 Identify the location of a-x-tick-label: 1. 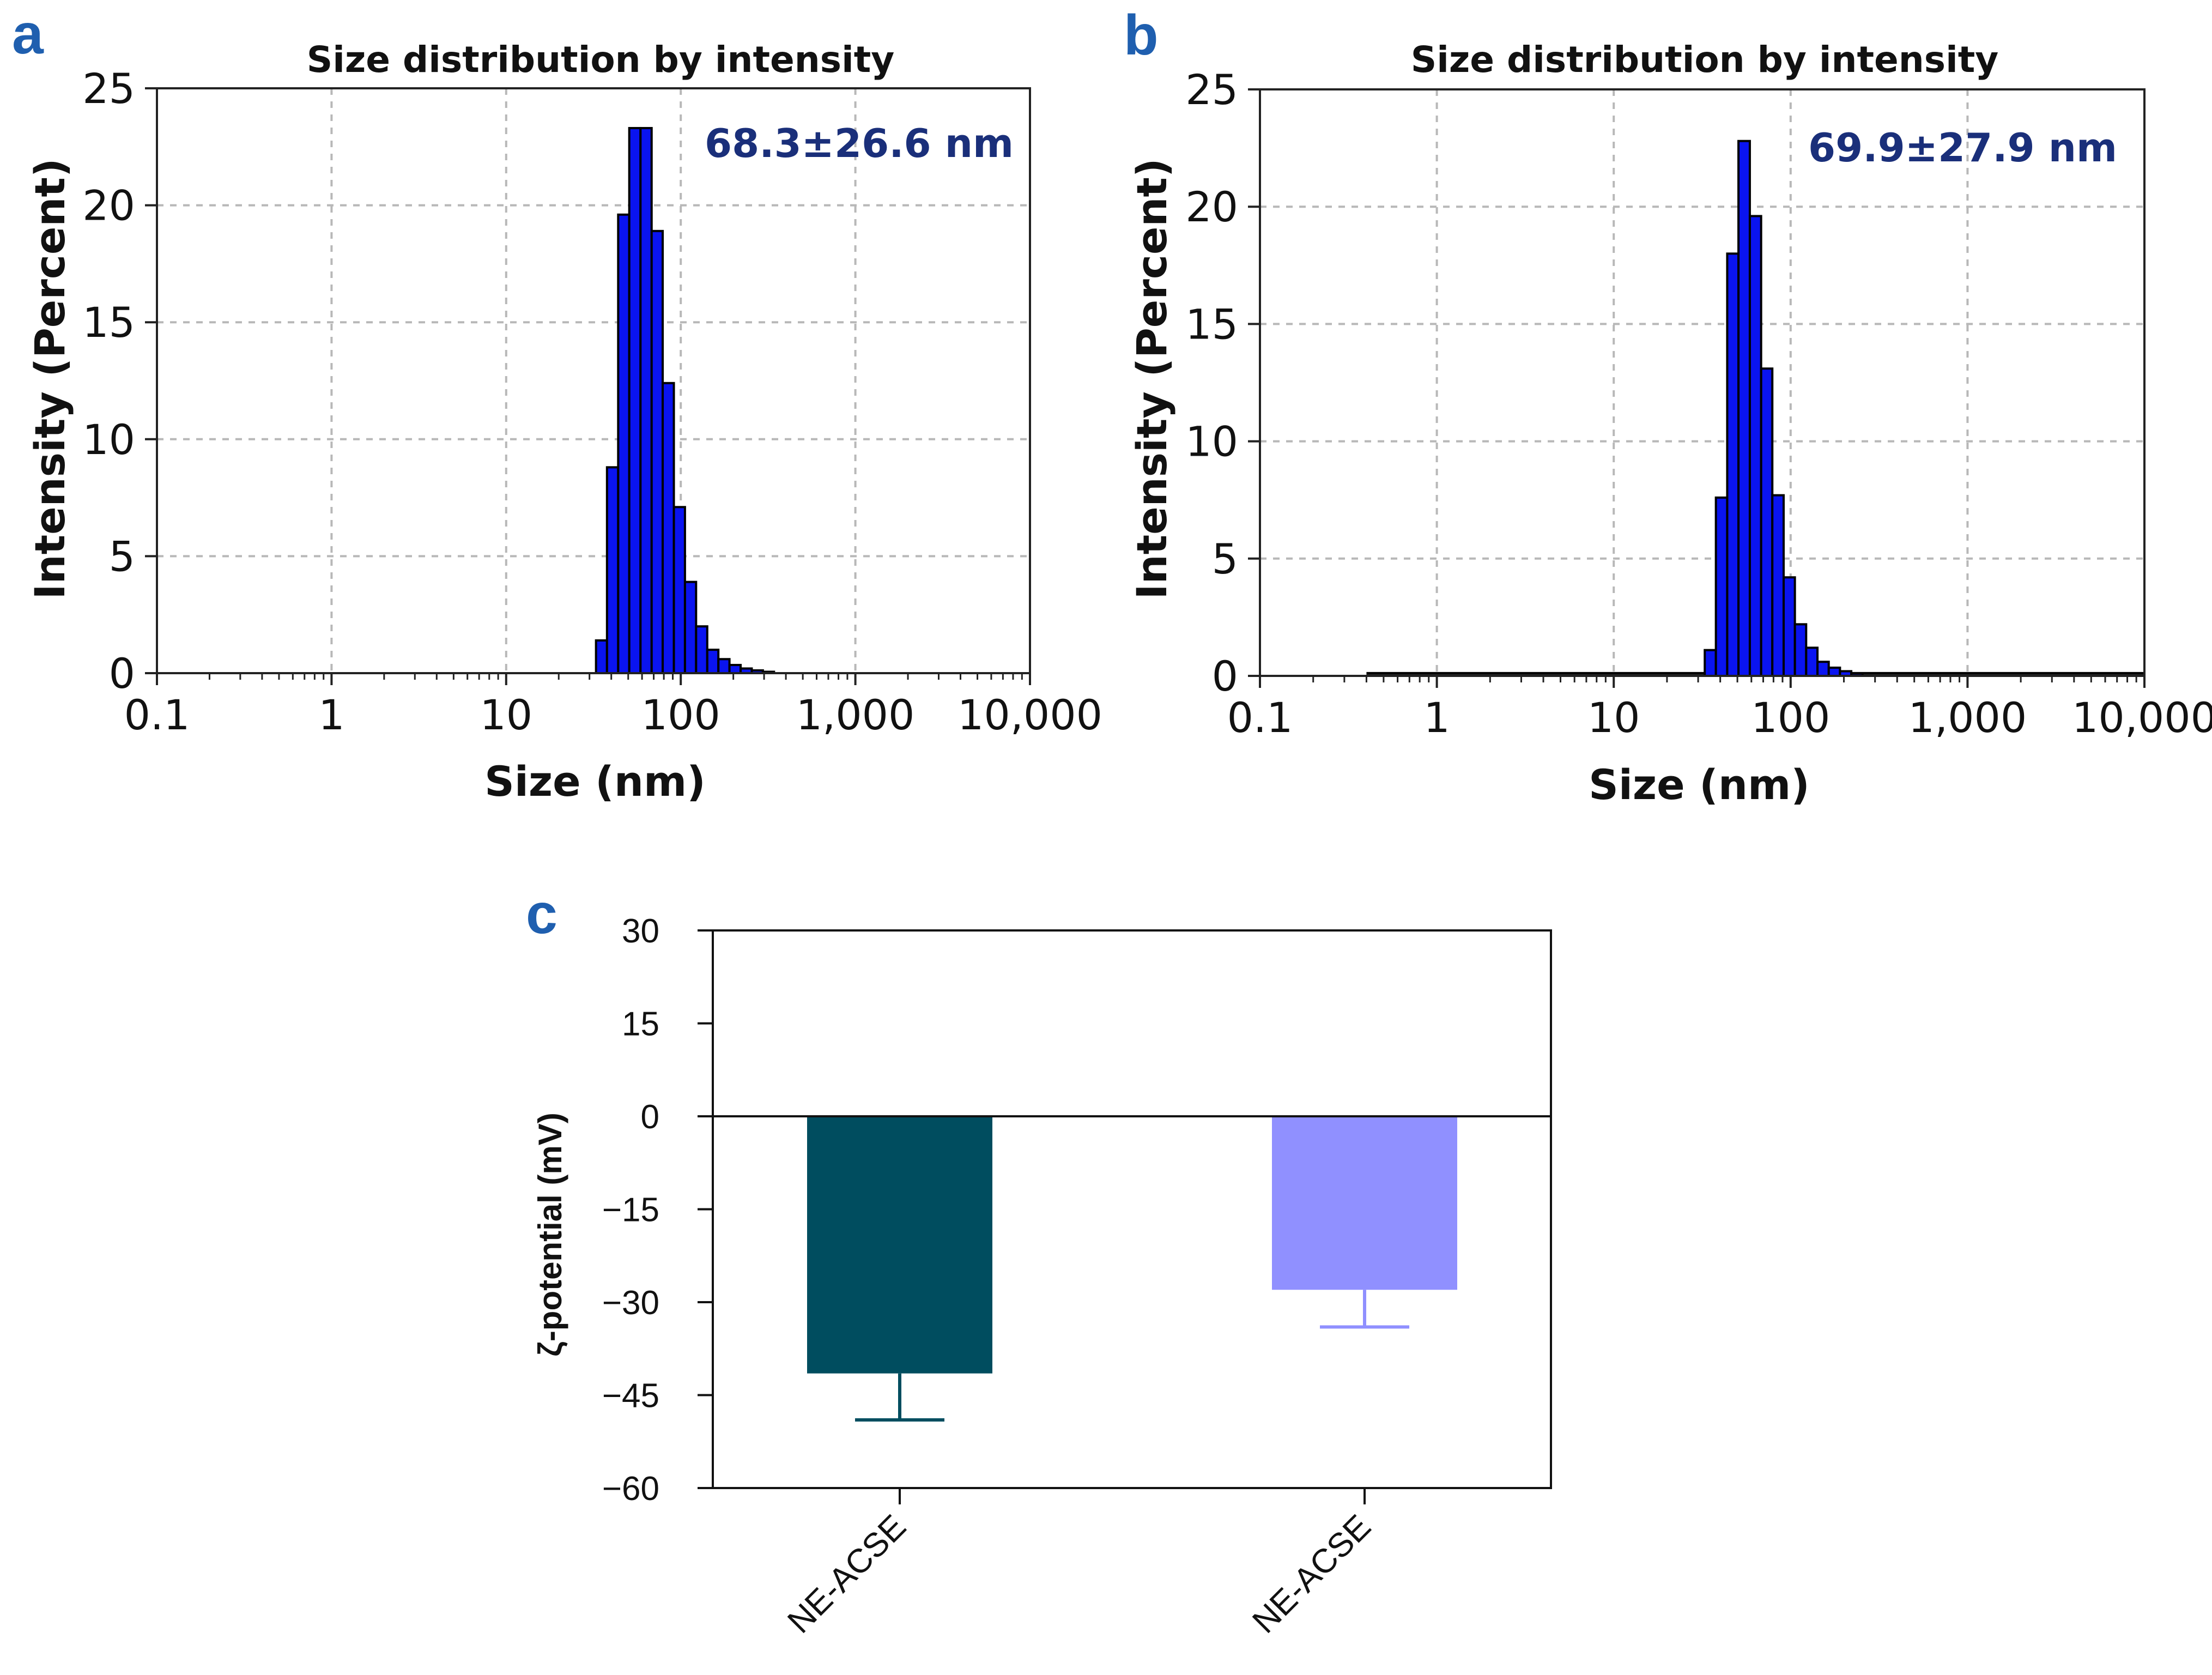
(331, 715).